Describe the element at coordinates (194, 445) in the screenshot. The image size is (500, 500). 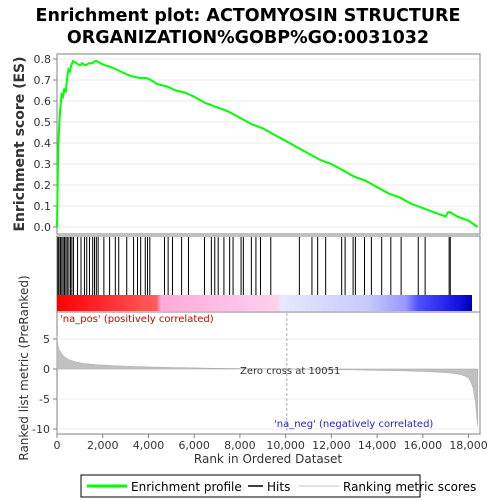
I see `x-tick-label: 6,000` at that location.